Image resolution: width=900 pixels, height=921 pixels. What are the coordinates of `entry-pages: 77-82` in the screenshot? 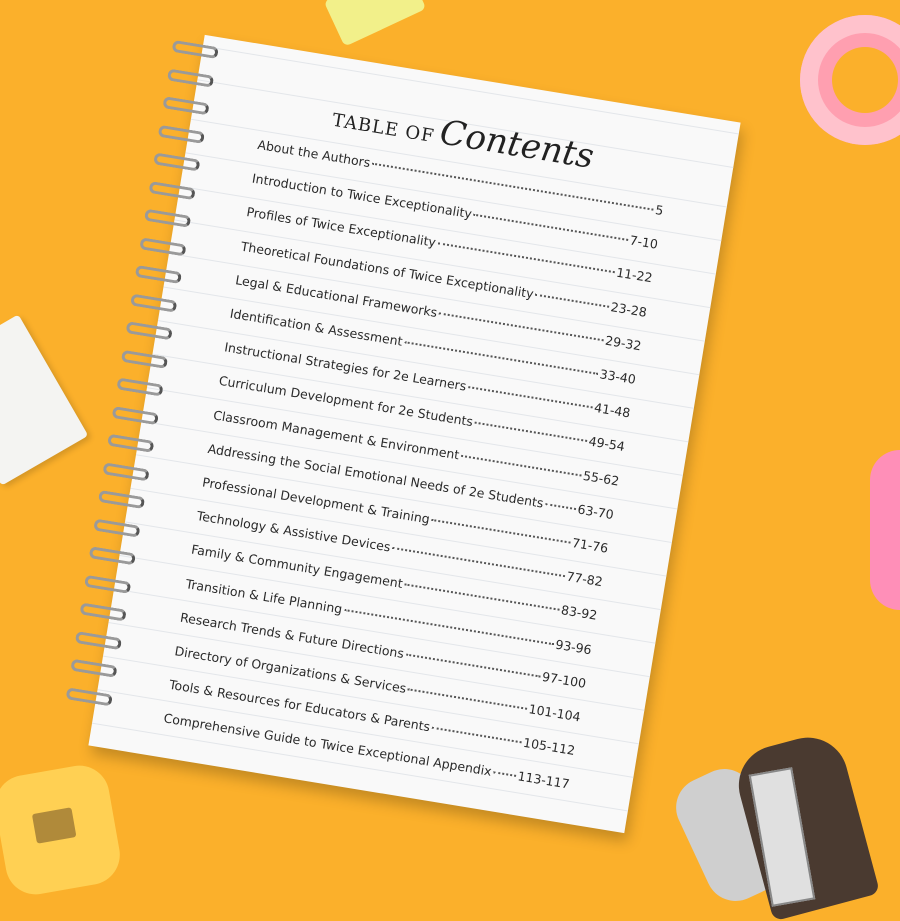 It's located at (584, 579).